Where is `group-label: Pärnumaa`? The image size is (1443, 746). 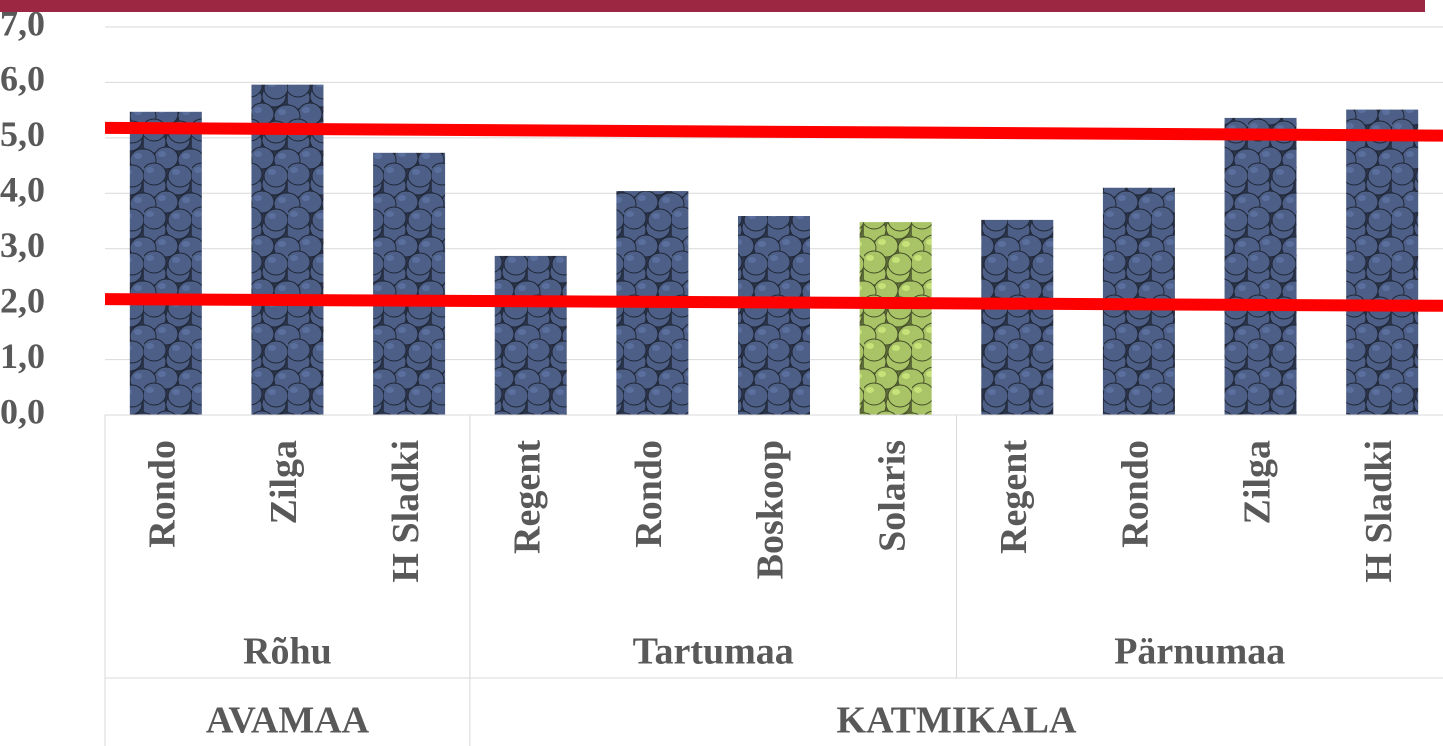
group-label: Pärnumaa is located at coordinates (1199, 652).